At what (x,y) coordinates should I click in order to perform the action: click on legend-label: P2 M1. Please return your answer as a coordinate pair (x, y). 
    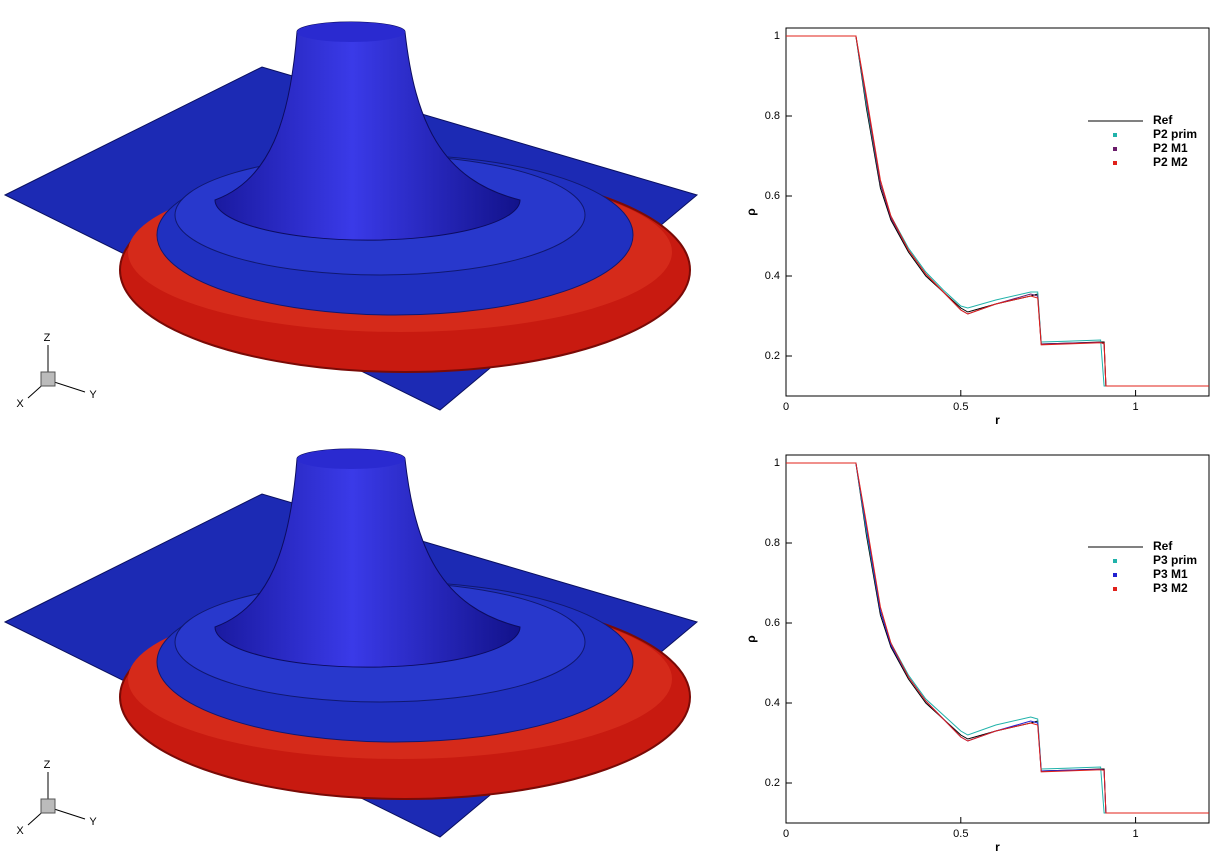
    Looking at the image, I should click on (1170, 148).